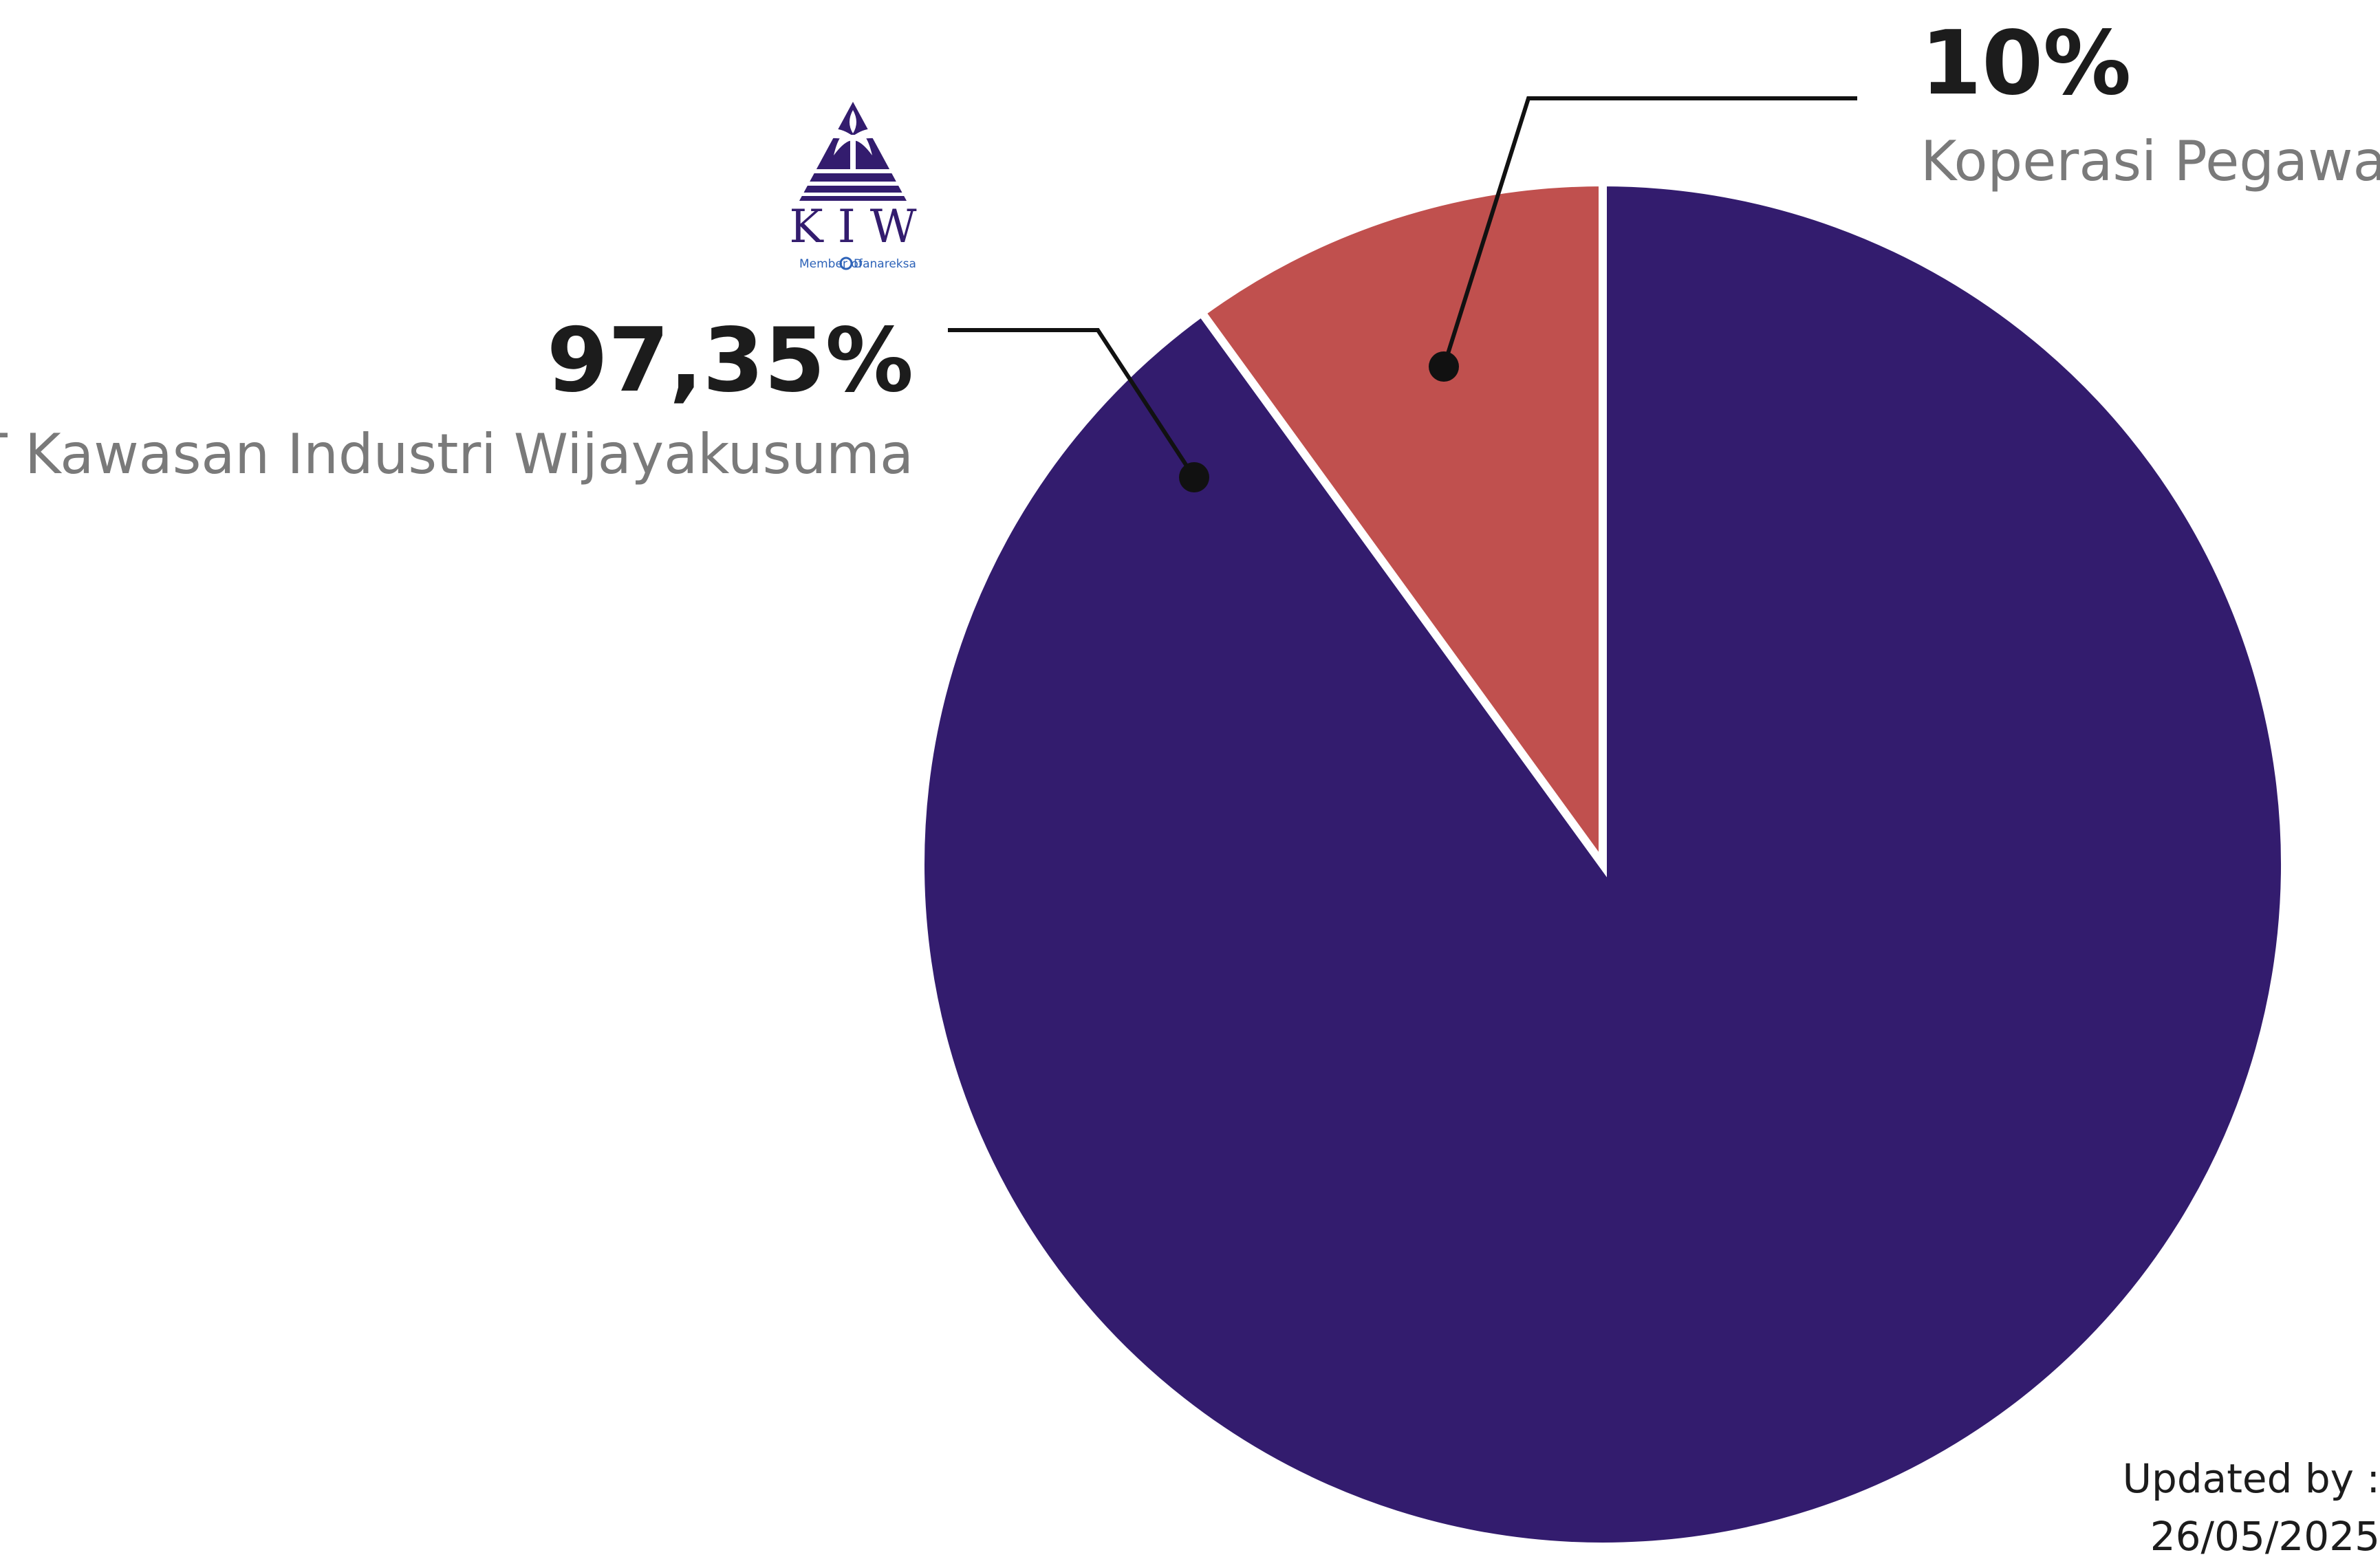 This screenshot has width=2380, height=1568. What do you see at coordinates (456, 454) in the screenshot?
I see `slice-0-name-label: PT Kawasan Industri Wijayakusuma` at bounding box center [456, 454].